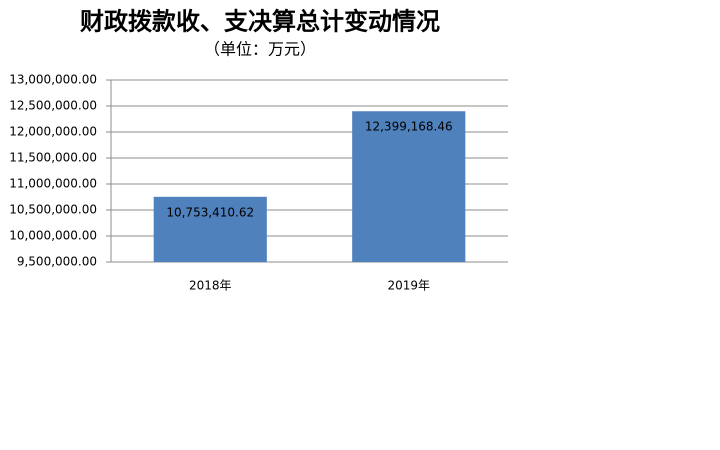 The image size is (720, 450). I want to click on y-tick-label: 13,000,000.00, so click(53, 80).